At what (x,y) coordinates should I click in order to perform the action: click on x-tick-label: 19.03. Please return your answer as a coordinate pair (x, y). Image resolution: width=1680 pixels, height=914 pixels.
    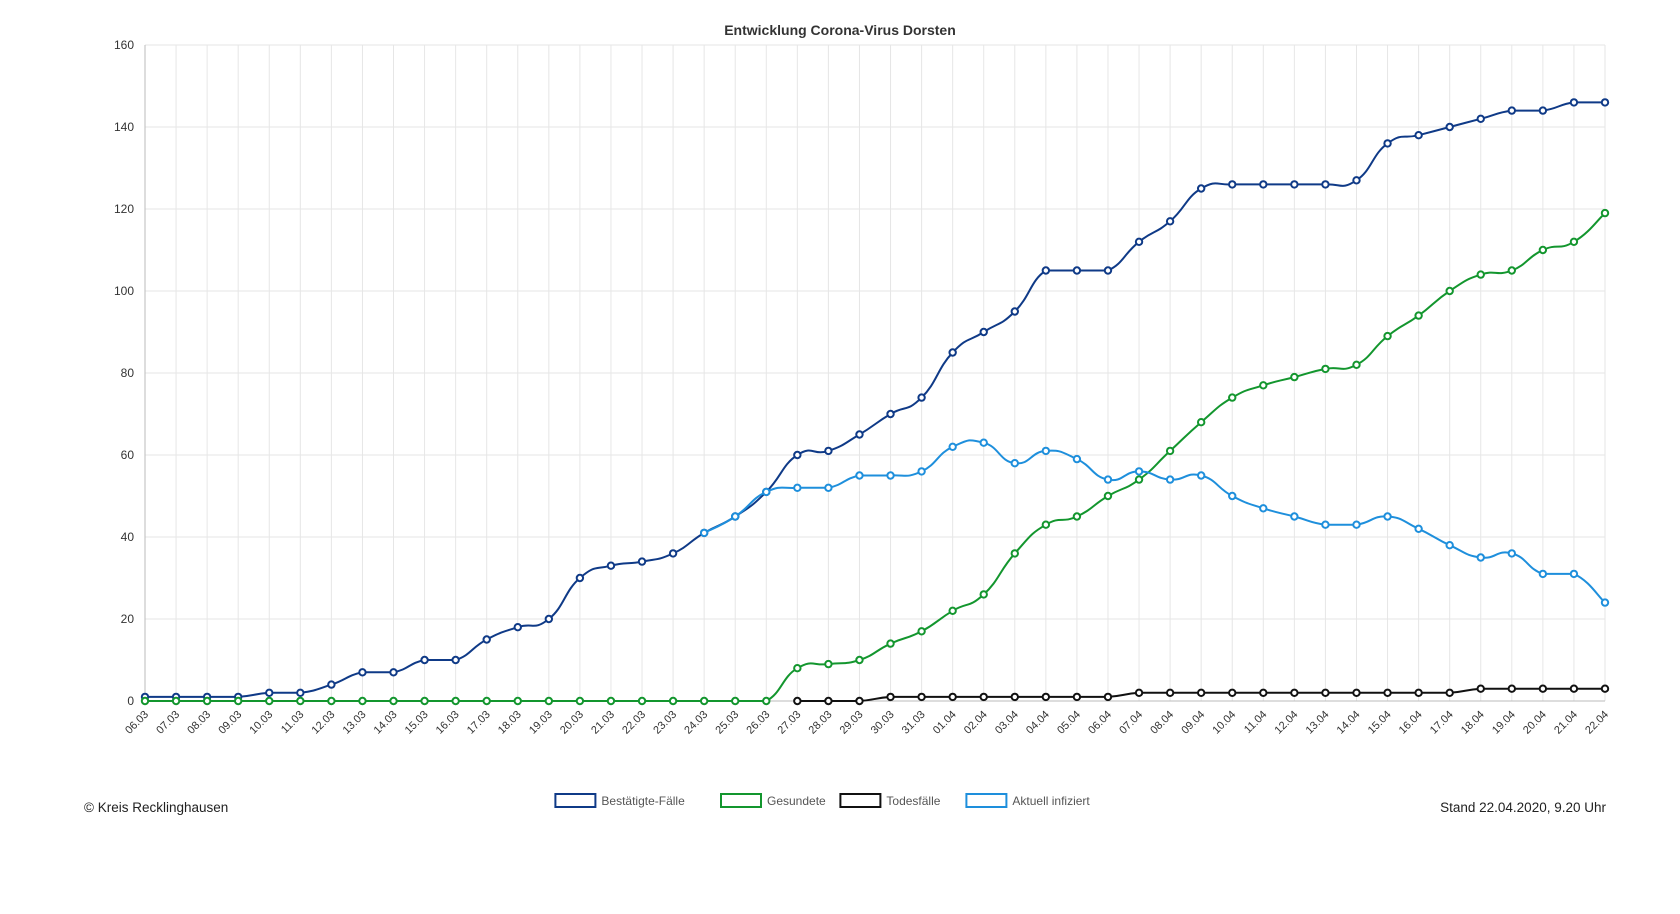
    Looking at the image, I should click on (541, 723).